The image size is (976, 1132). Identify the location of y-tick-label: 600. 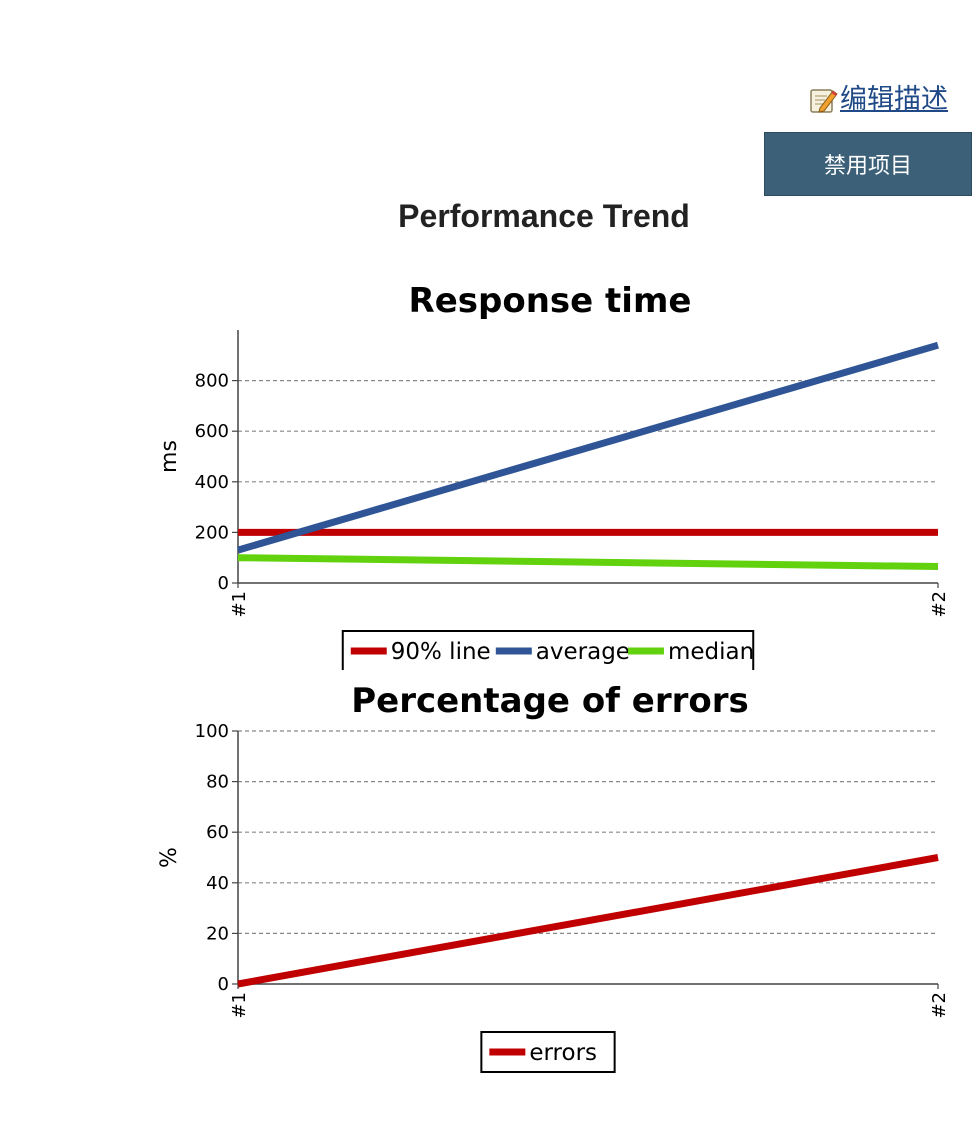
(212, 431).